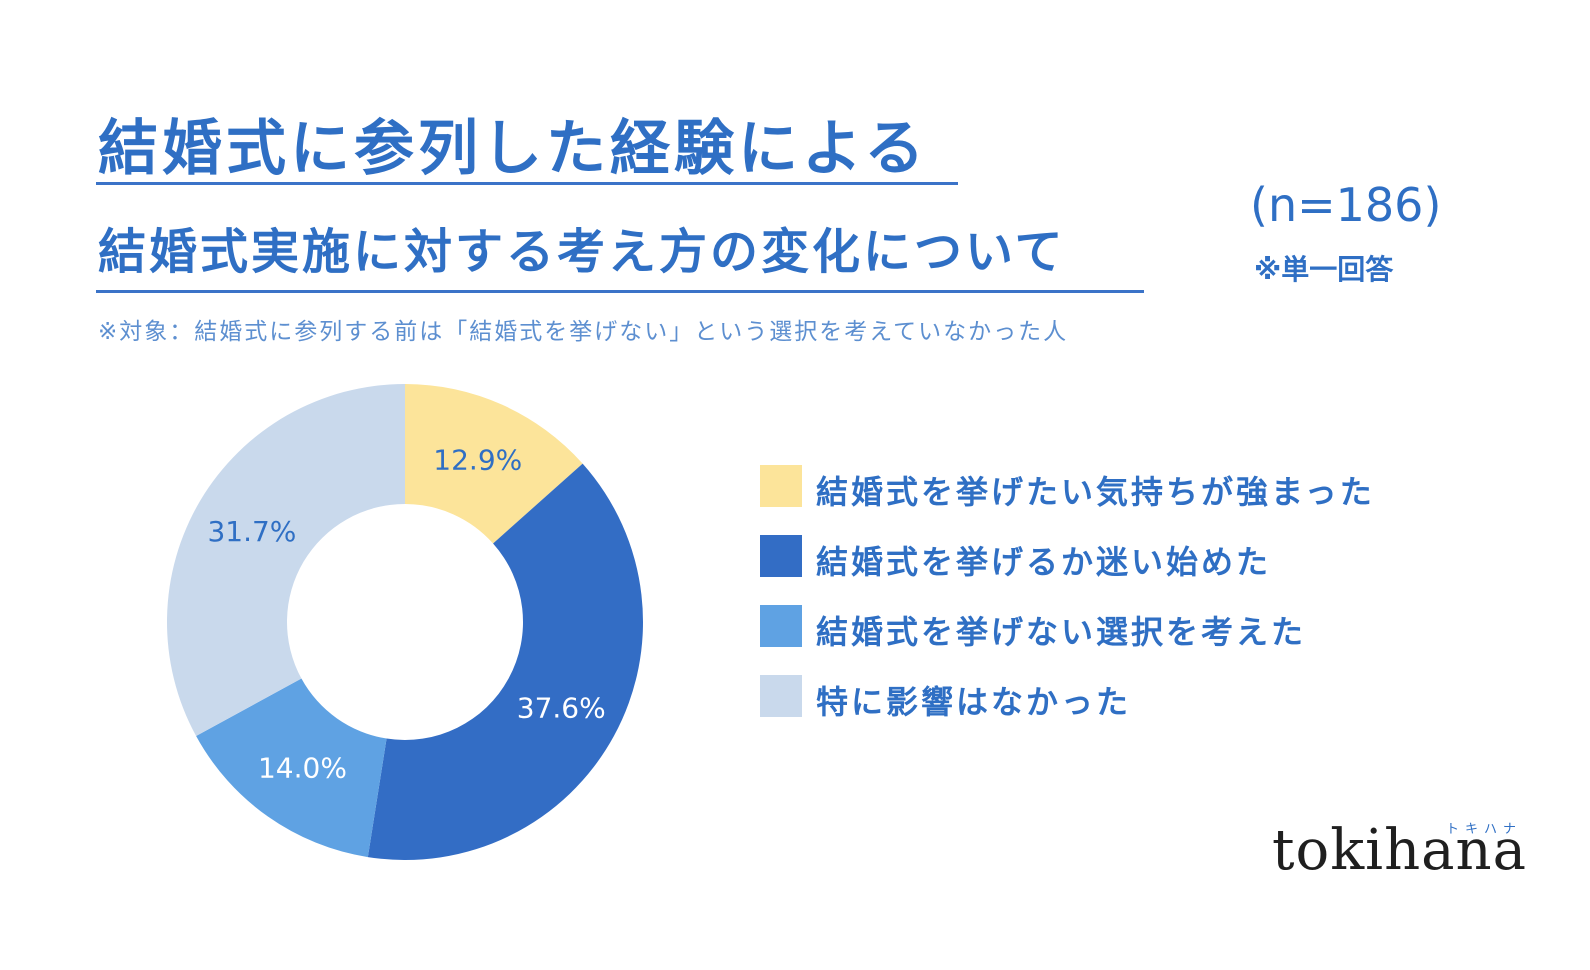 Image resolution: width=1590 pixels, height=970 pixels. I want to click on donut-slices, so click(404, 622).